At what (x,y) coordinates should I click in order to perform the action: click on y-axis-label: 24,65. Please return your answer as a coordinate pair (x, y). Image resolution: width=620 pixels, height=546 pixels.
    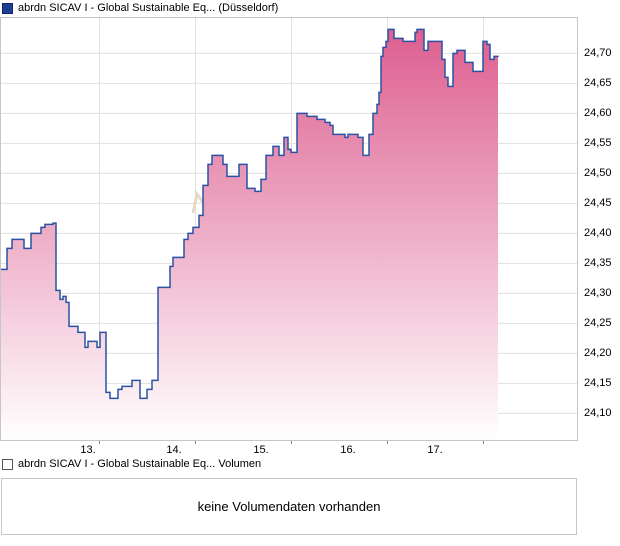
    Looking at the image, I should click on (598, 83).